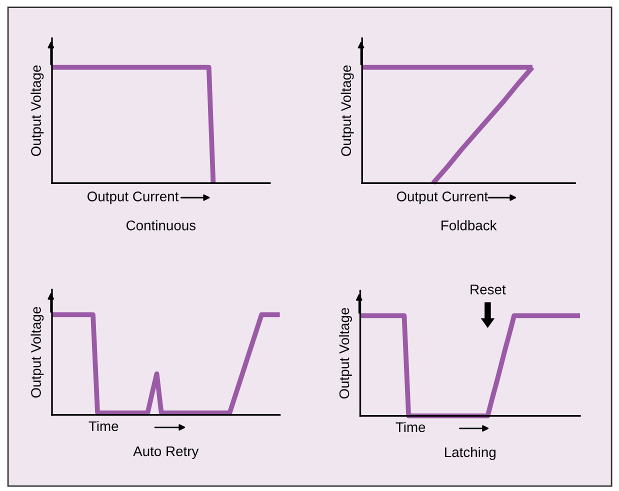 This screenshot has width=619, height=491. I want to click on text: Auto Retry, so click(166, 452).